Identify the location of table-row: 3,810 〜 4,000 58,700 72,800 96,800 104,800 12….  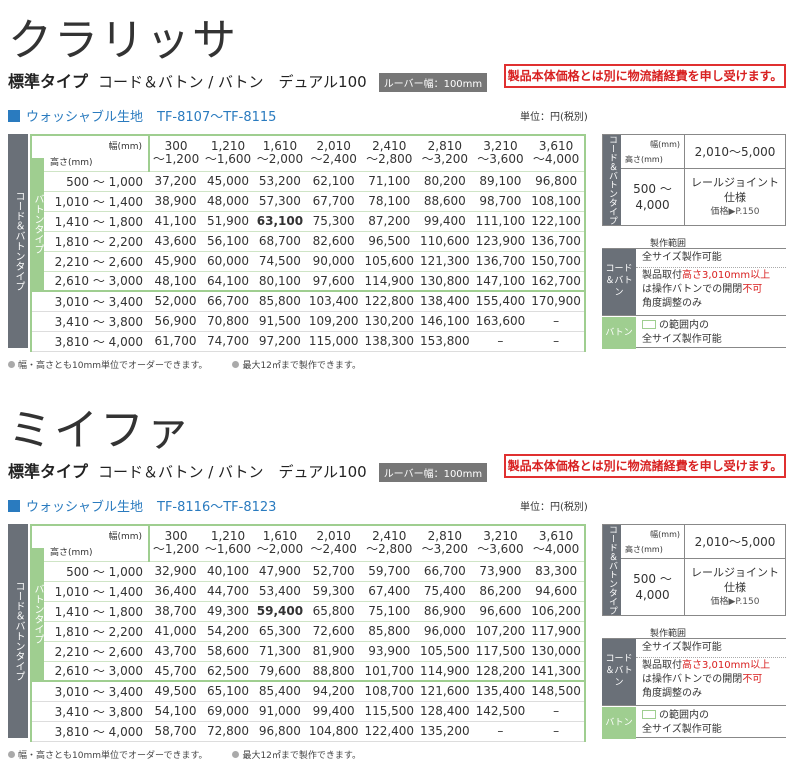
(308, 731).